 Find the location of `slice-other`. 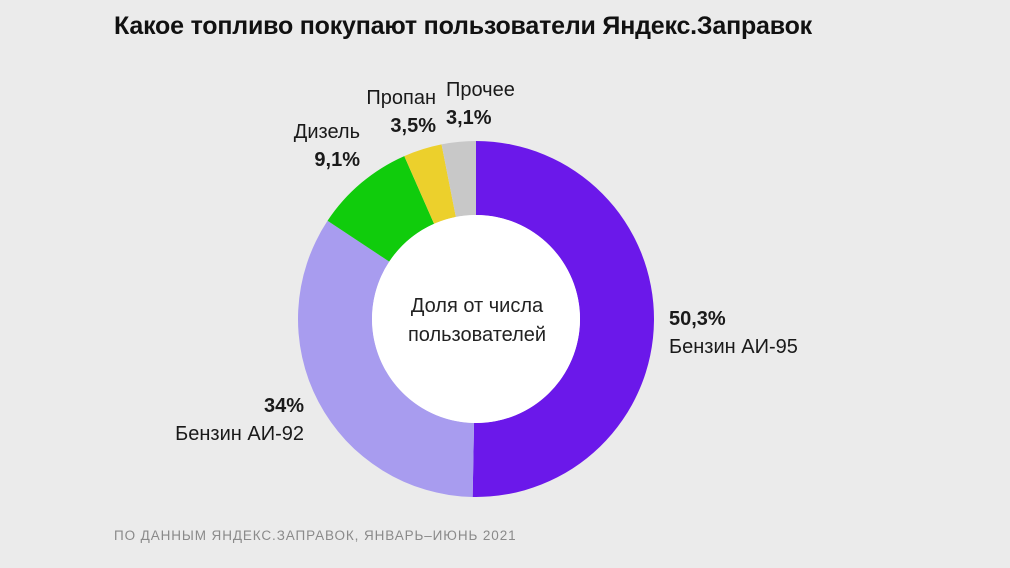

slice-other is located at coordinates (458, 179).